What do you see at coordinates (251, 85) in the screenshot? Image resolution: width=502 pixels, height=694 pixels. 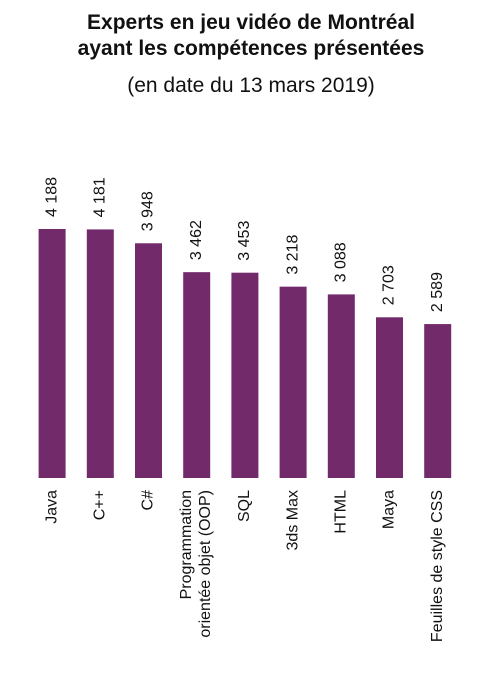 I see `chart-subtitle: (en date du 13 mars 2019)` at bounding box center [251, 85].